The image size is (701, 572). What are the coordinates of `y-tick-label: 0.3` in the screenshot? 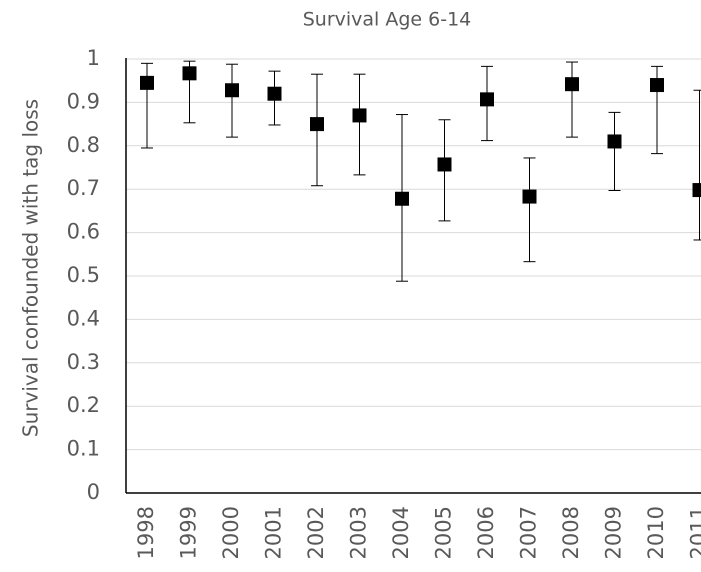 It's located at (83, 362).